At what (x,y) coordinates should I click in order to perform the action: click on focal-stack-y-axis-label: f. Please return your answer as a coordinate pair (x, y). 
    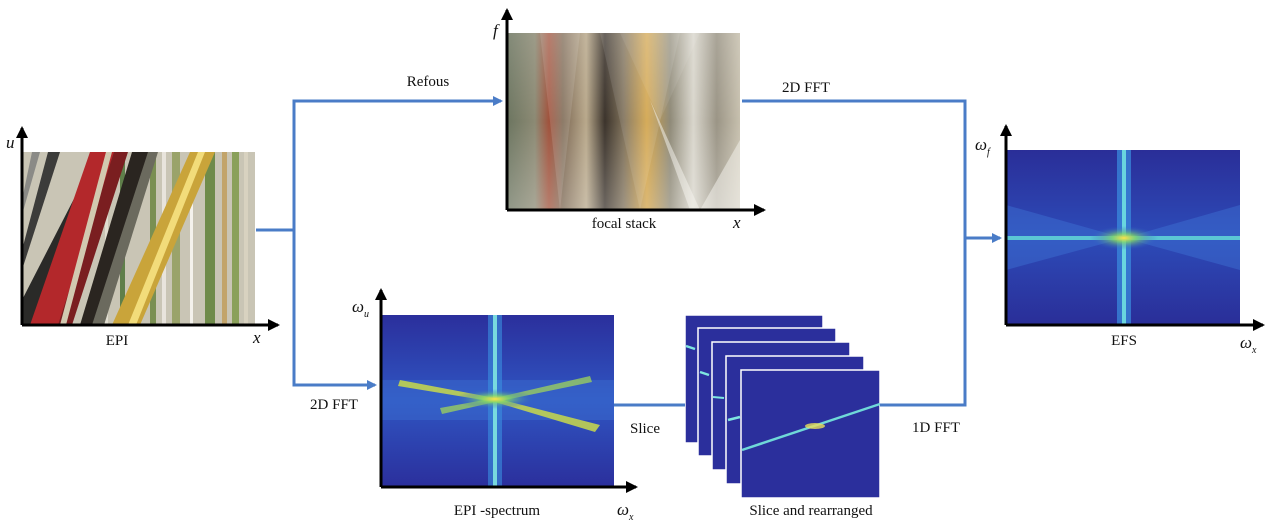
    Looking at the image, I should click on (496, 30).